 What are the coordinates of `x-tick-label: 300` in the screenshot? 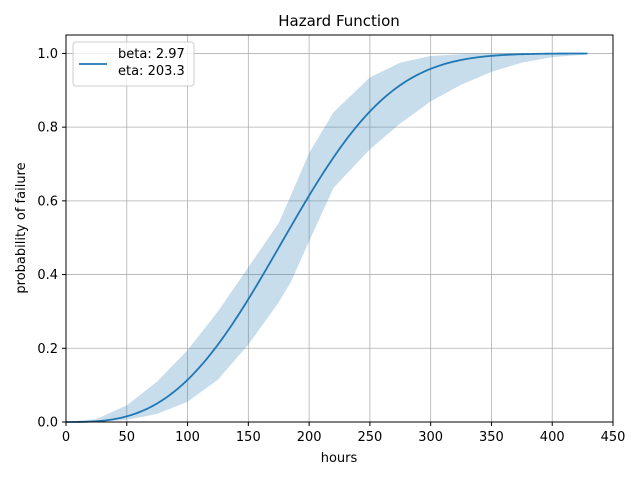 It's located at (430, 437).